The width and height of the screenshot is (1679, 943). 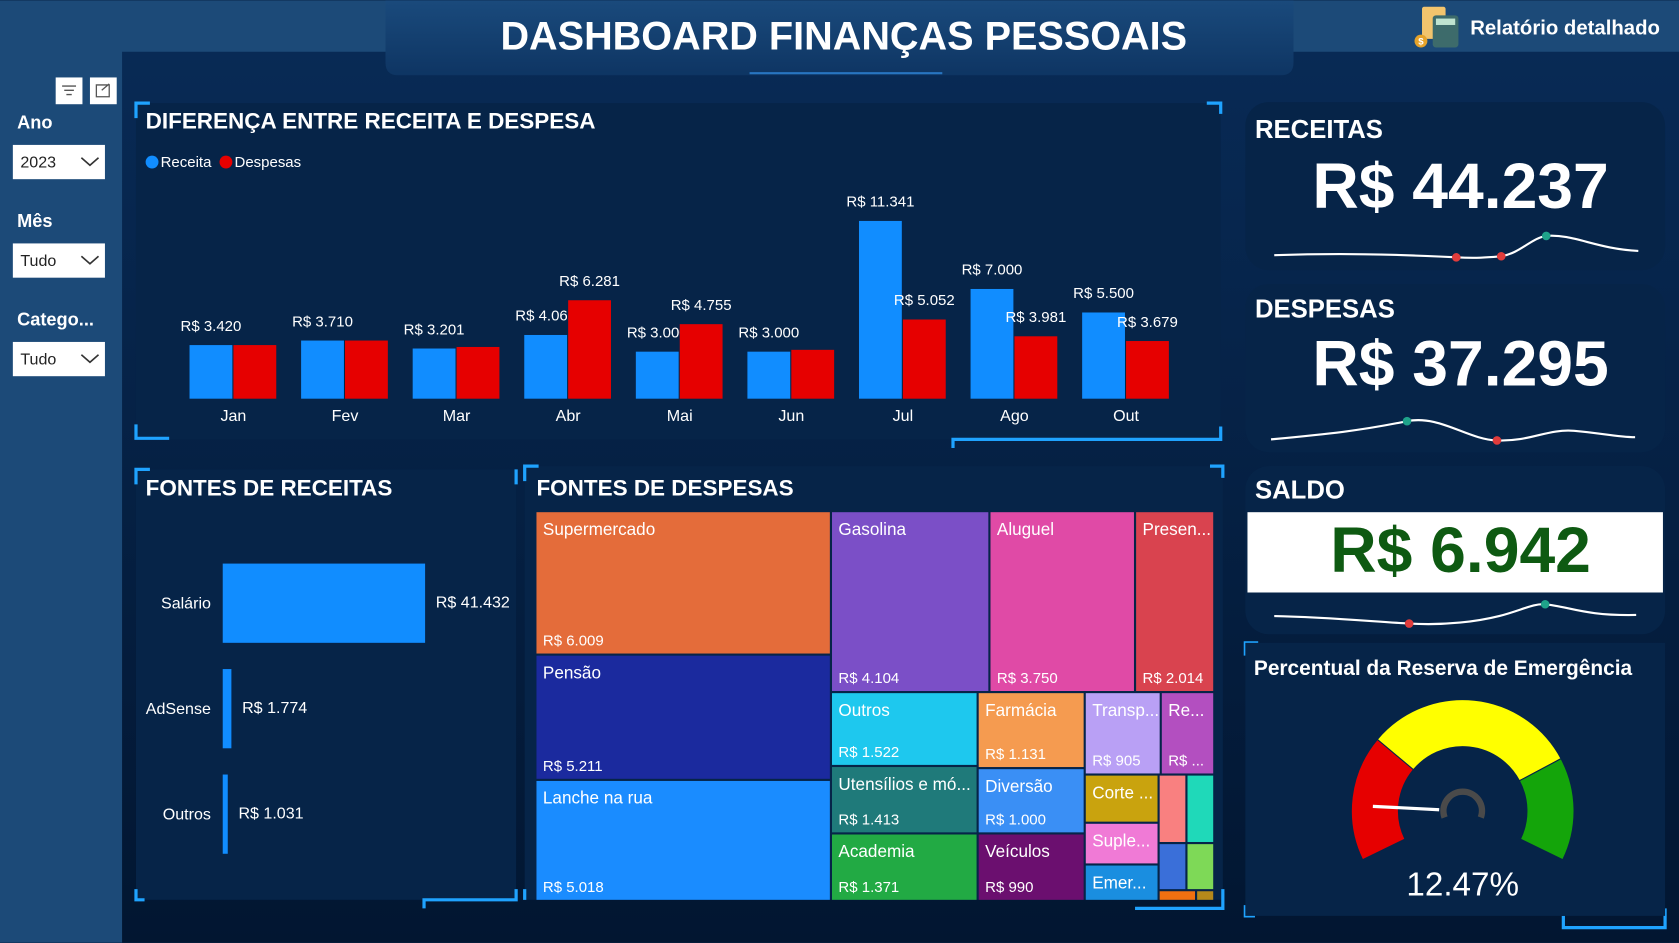 I want to click on sparkline-dots, so click(x=1476, y=429).